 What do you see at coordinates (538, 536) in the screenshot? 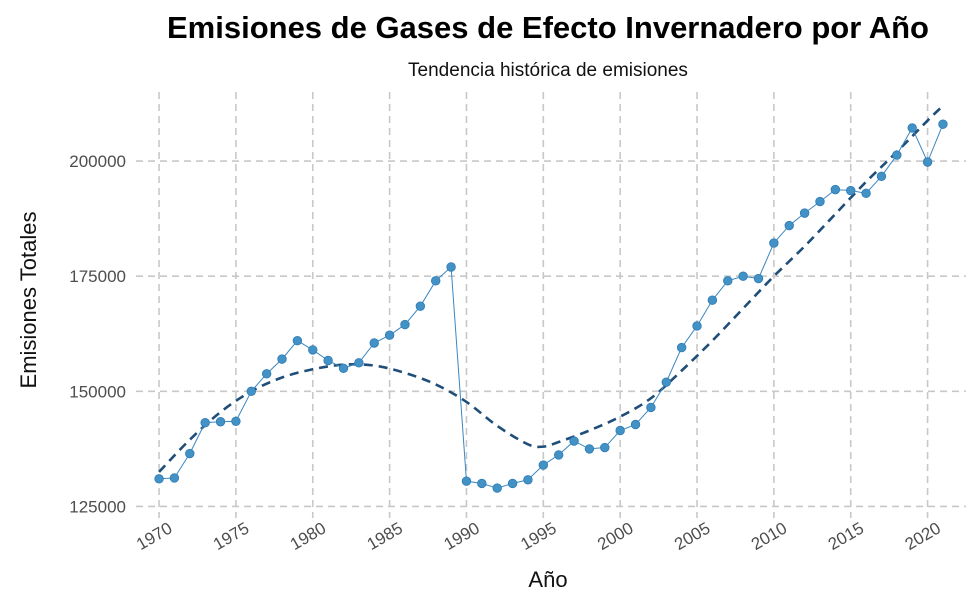
I see `x-tick-label: 1995` at bounding box center [538, 536].